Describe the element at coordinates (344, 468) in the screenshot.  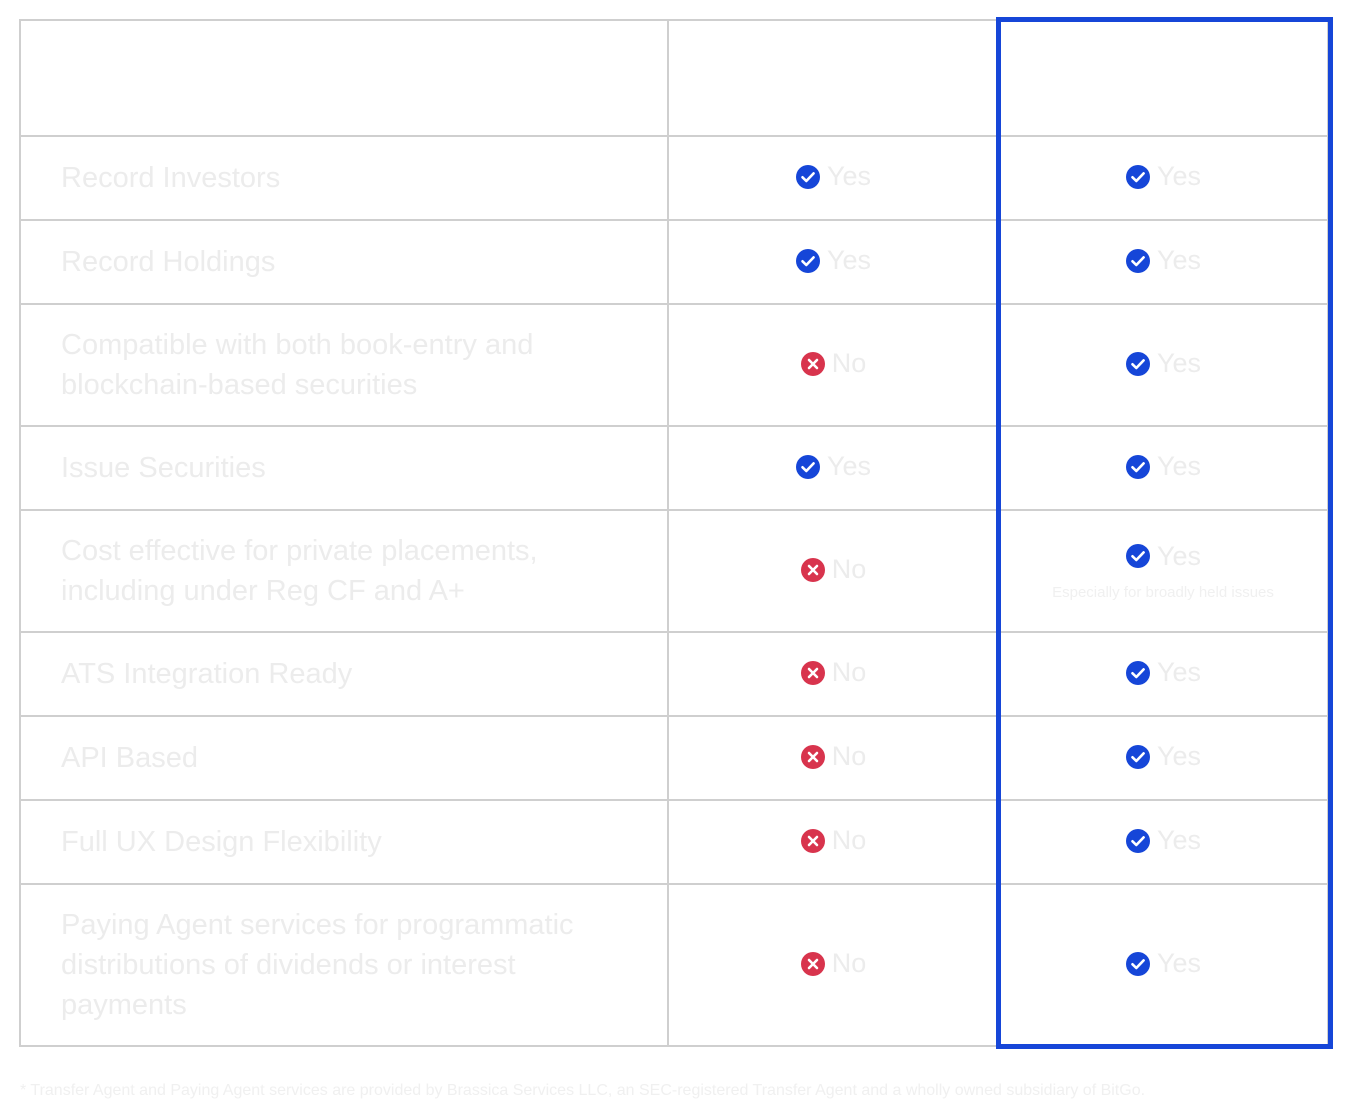
I see `feature-label: Issue Securities` at that location.